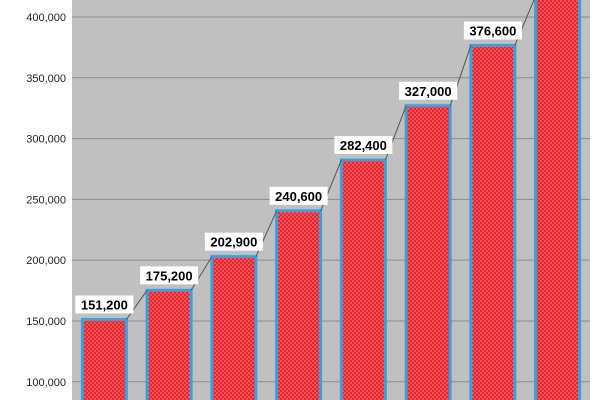  I want to click on data-label: 327,000, so click(428, 91).